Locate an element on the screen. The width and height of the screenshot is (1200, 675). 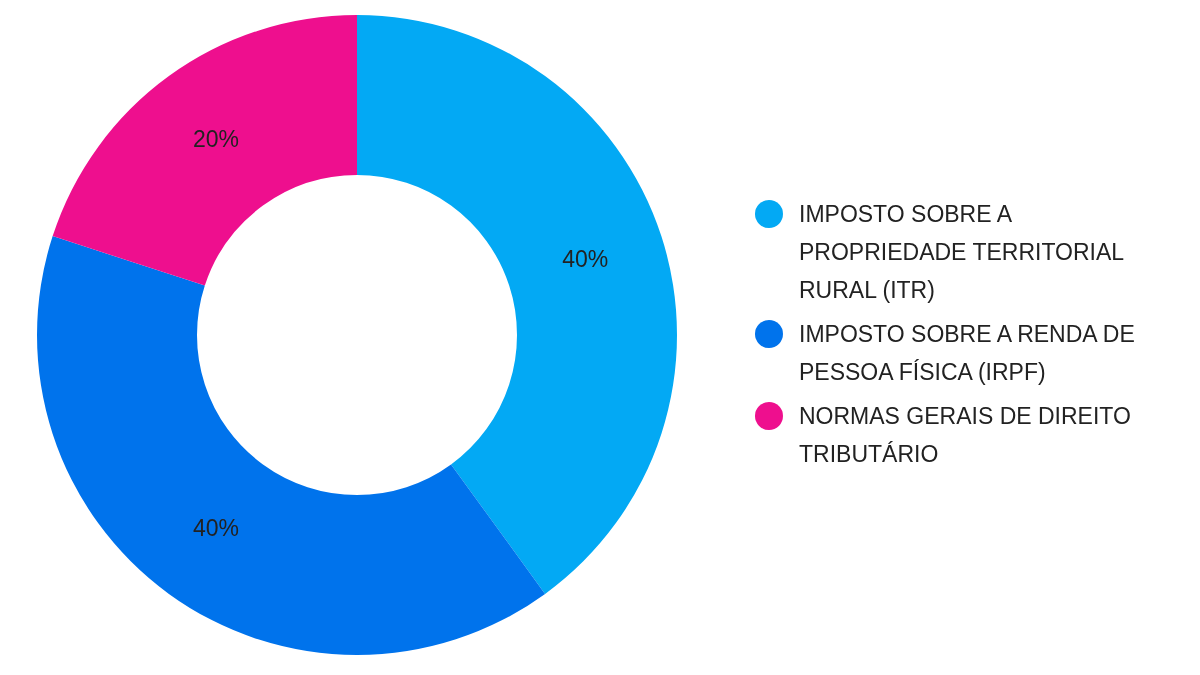
data-label: 20% is located at coordinates (215, 139).